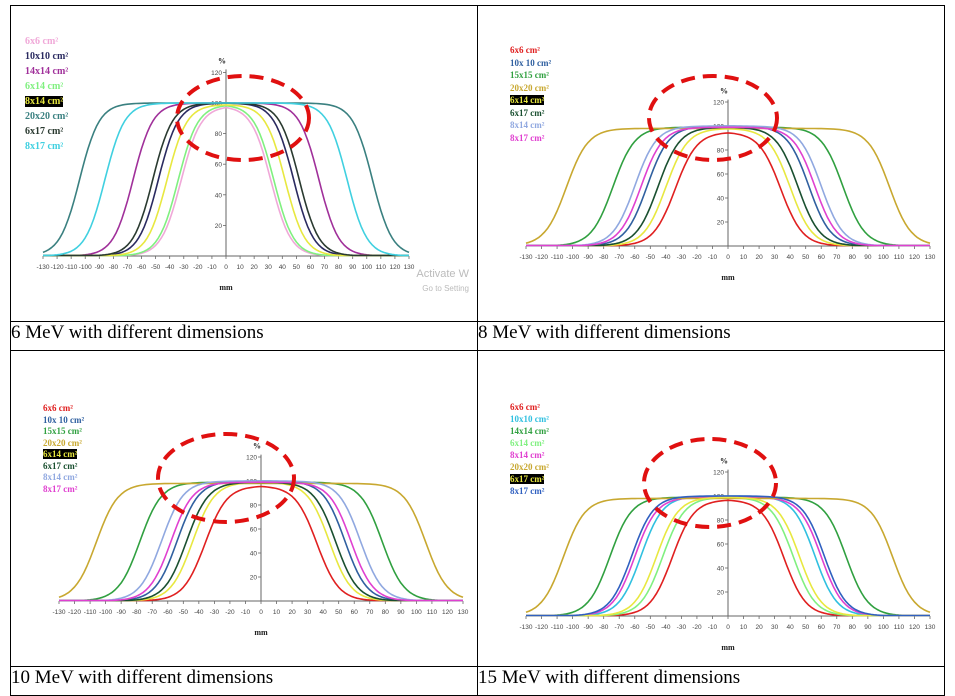 Image resolution: width=955 pixels, height=696 pixels. I want to click on caption-15mev: 15 MeV with different dimensions, so click(711, 681).